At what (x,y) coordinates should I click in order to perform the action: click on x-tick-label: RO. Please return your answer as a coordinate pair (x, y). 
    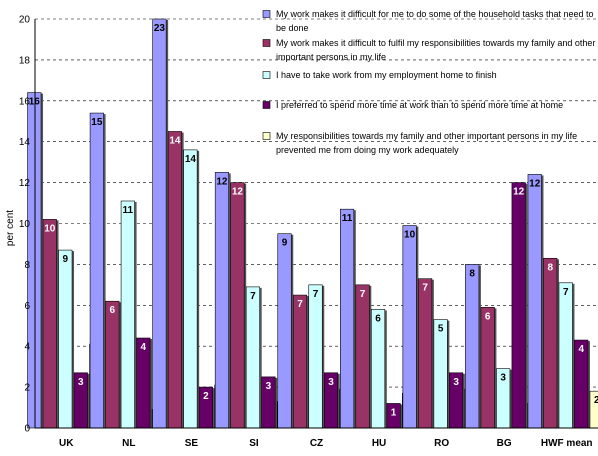
    Looking at the image, I should click on (441, 443).